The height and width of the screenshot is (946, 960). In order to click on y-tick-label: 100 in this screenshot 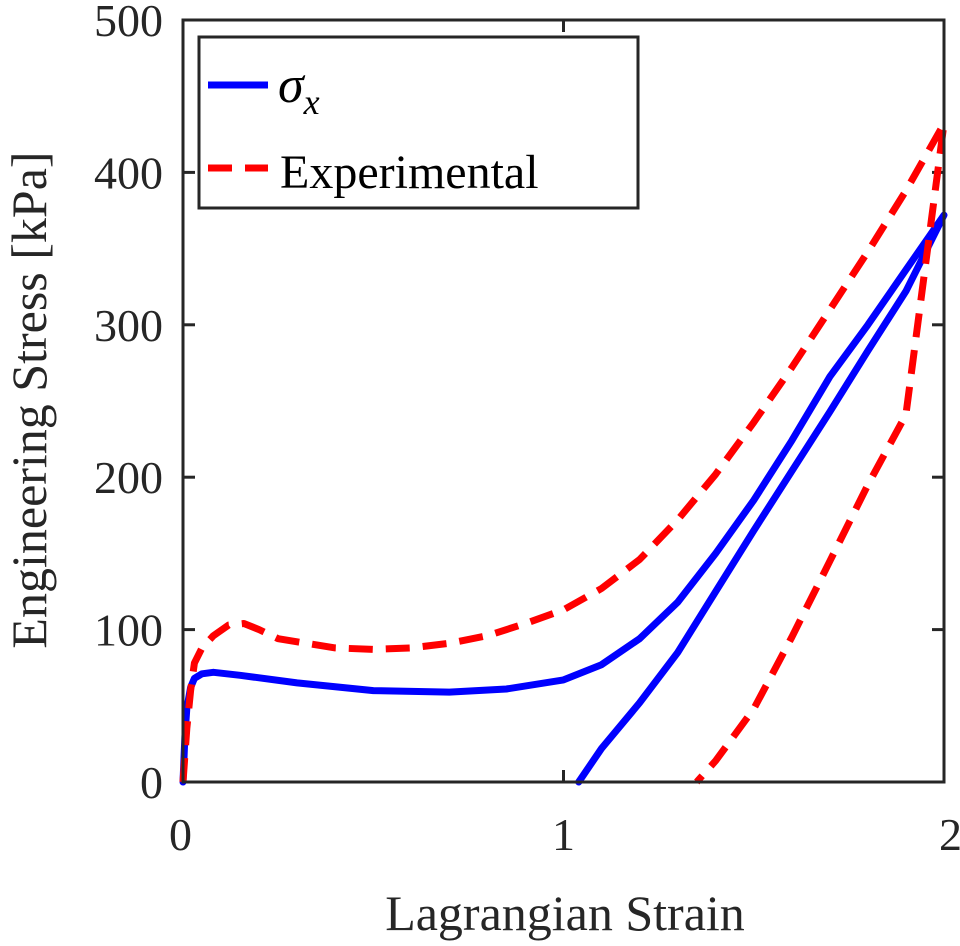, I will do `click(128, 630)`.